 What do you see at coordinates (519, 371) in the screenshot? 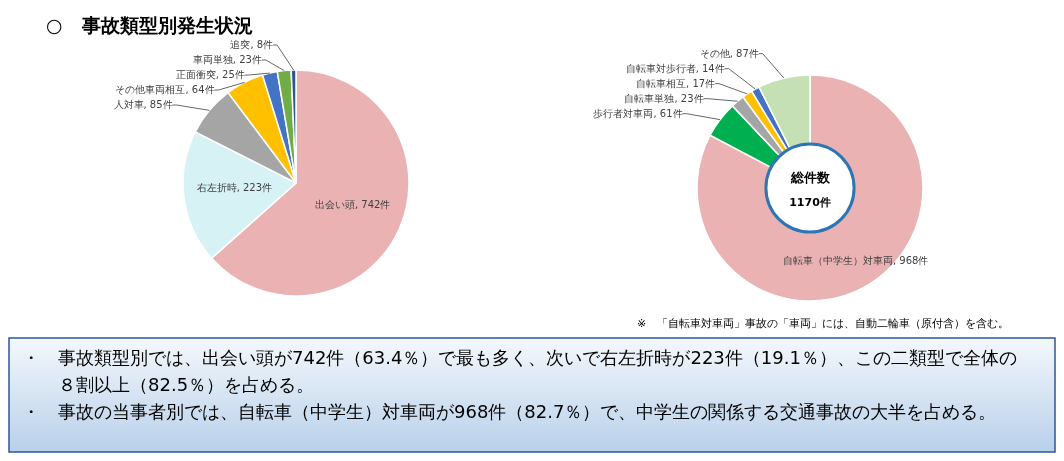
I see `text: ・ 事故類型別では、出会い頭が742件（63.4％）で最も多く、次いで右左折時が223件（19.1％）、この二類型で全体の８割以上（82.5％）を占める。` at bounding box center [519, 371].